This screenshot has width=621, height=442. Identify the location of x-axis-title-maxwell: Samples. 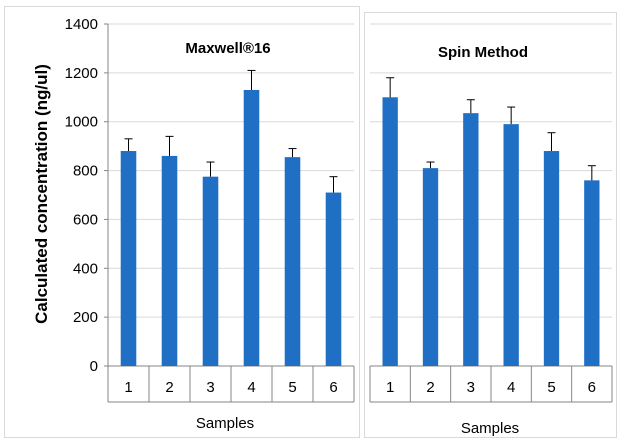
(225, 423).